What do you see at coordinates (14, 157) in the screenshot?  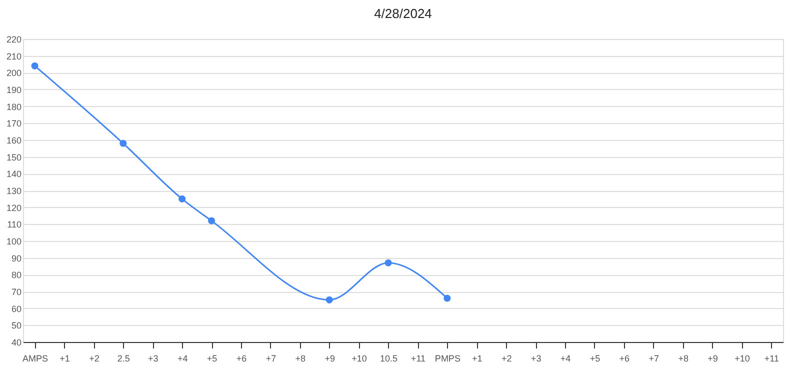 I see `y-tick-label: 150` at bounding box center [14, 157].